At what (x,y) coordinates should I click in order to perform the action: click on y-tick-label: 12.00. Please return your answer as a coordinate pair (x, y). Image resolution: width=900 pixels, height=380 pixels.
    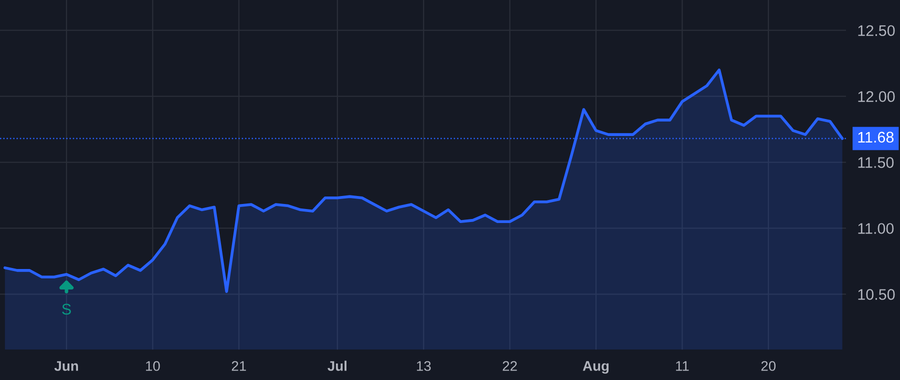
    Looking at the image, I should click on (876, 96).